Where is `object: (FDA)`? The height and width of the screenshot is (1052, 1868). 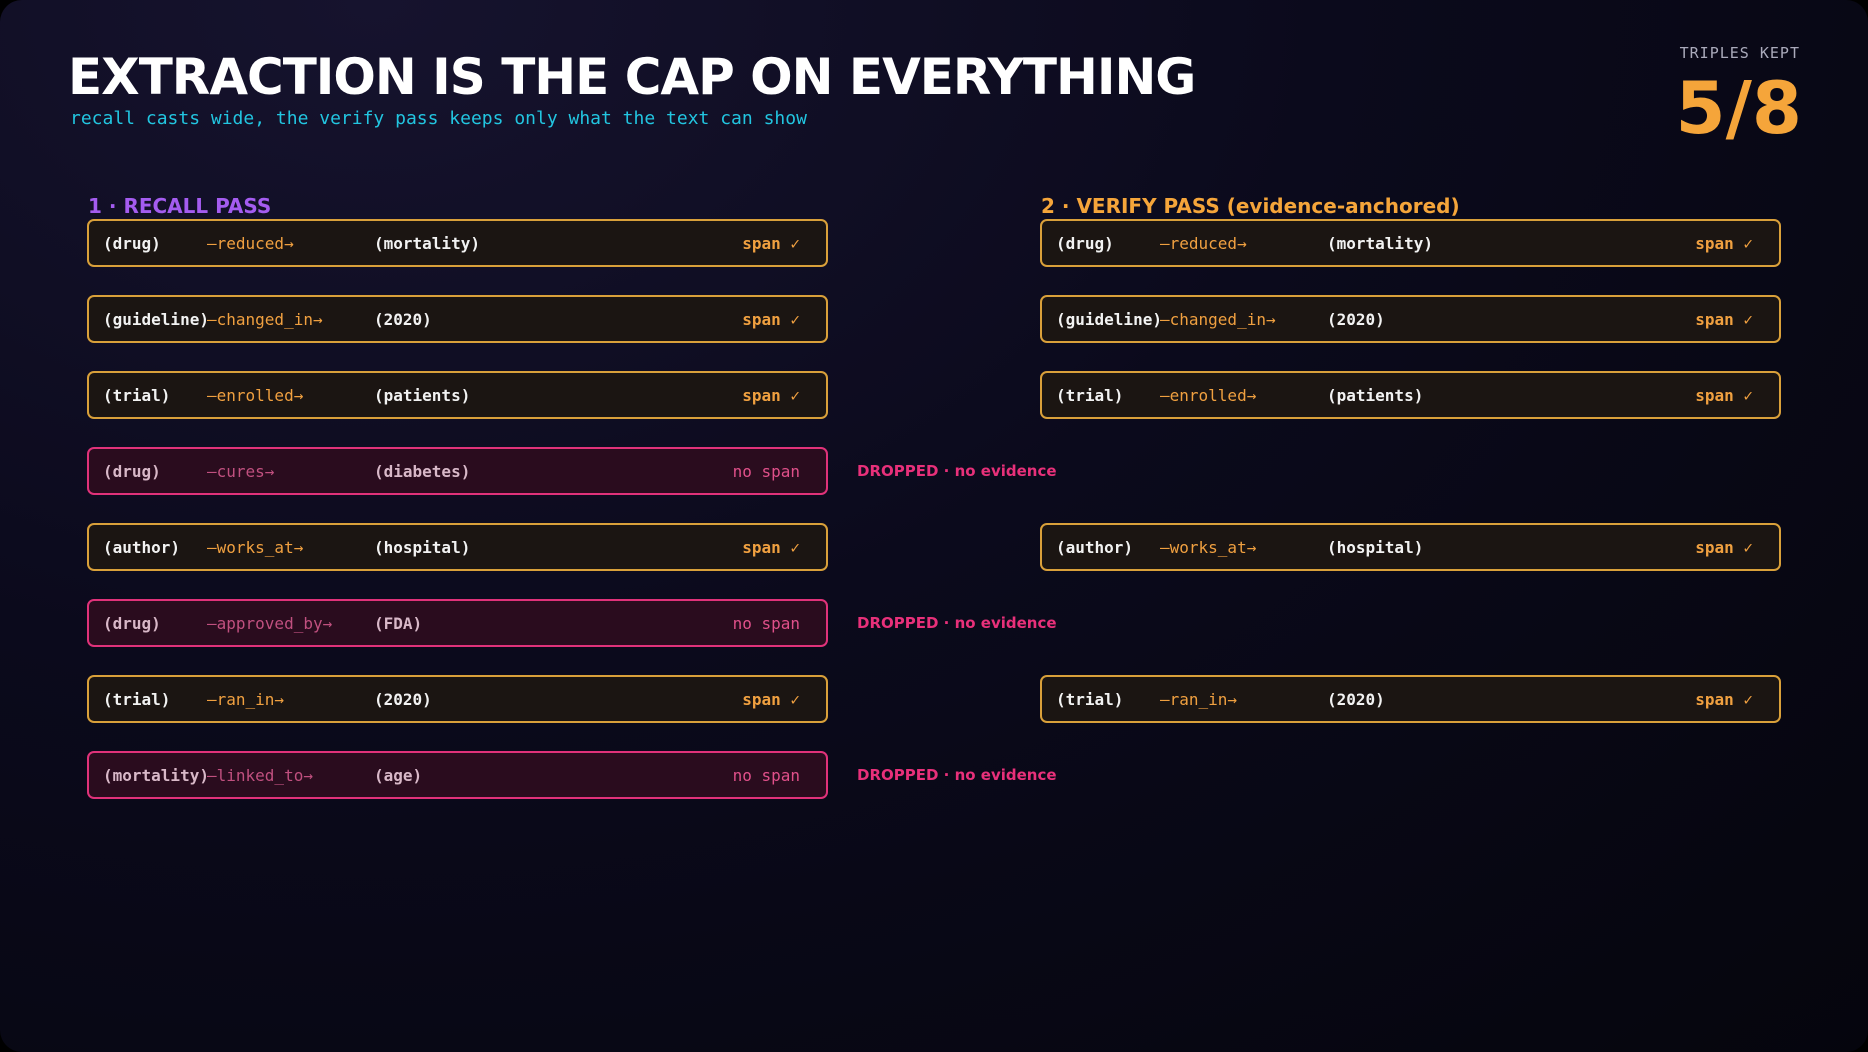
object: (FDA) is located at coordinates (398, 623).